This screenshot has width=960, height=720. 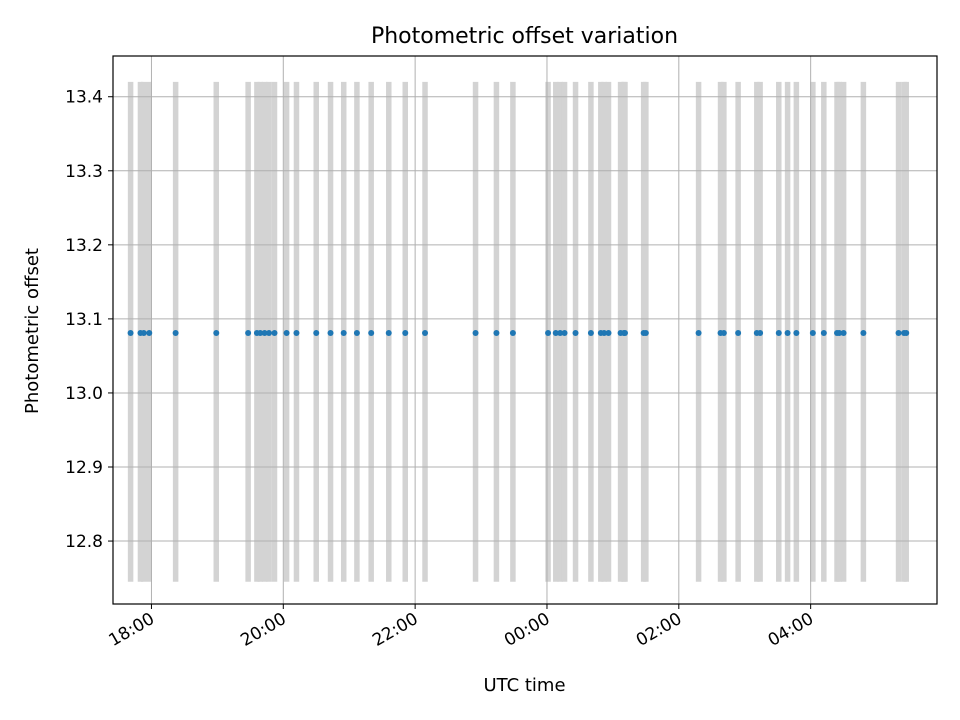 What do you see at coordinates (524, 36) in the screenshot?
I see `chart-title: Photometric offset variation` at bounding box center [524, 36].